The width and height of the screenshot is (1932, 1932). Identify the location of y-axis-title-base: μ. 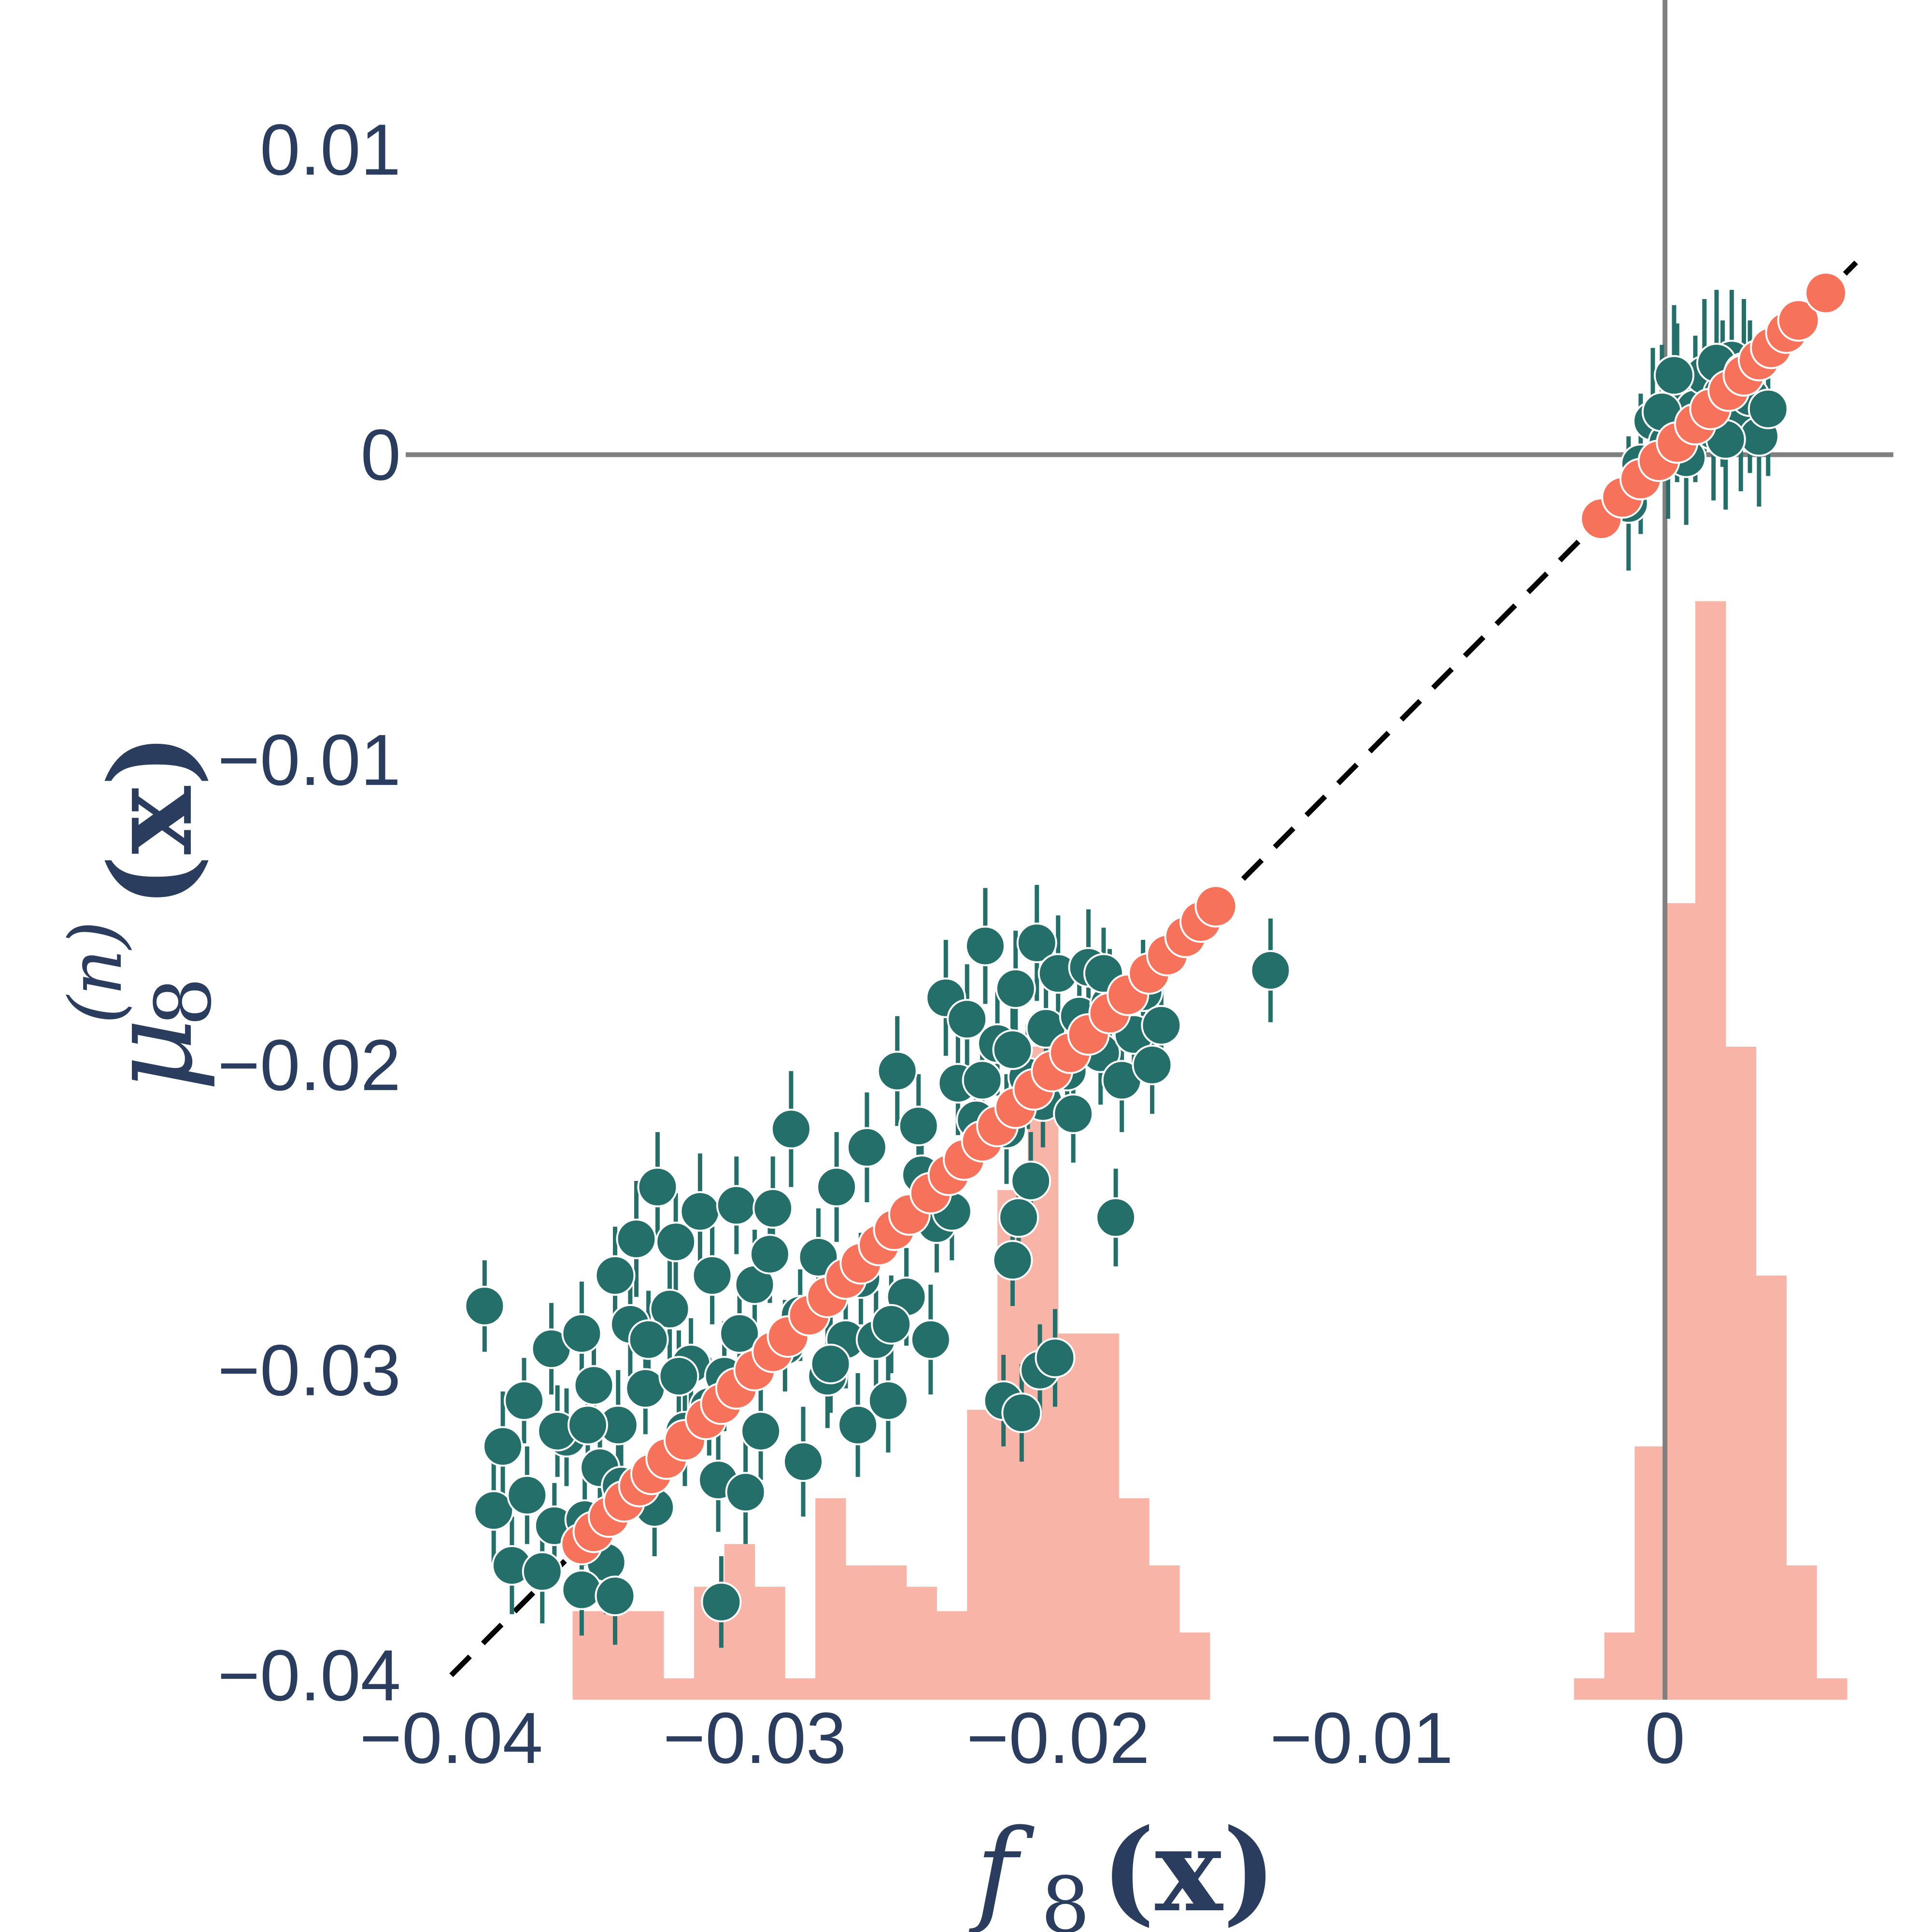
(152, 1055).